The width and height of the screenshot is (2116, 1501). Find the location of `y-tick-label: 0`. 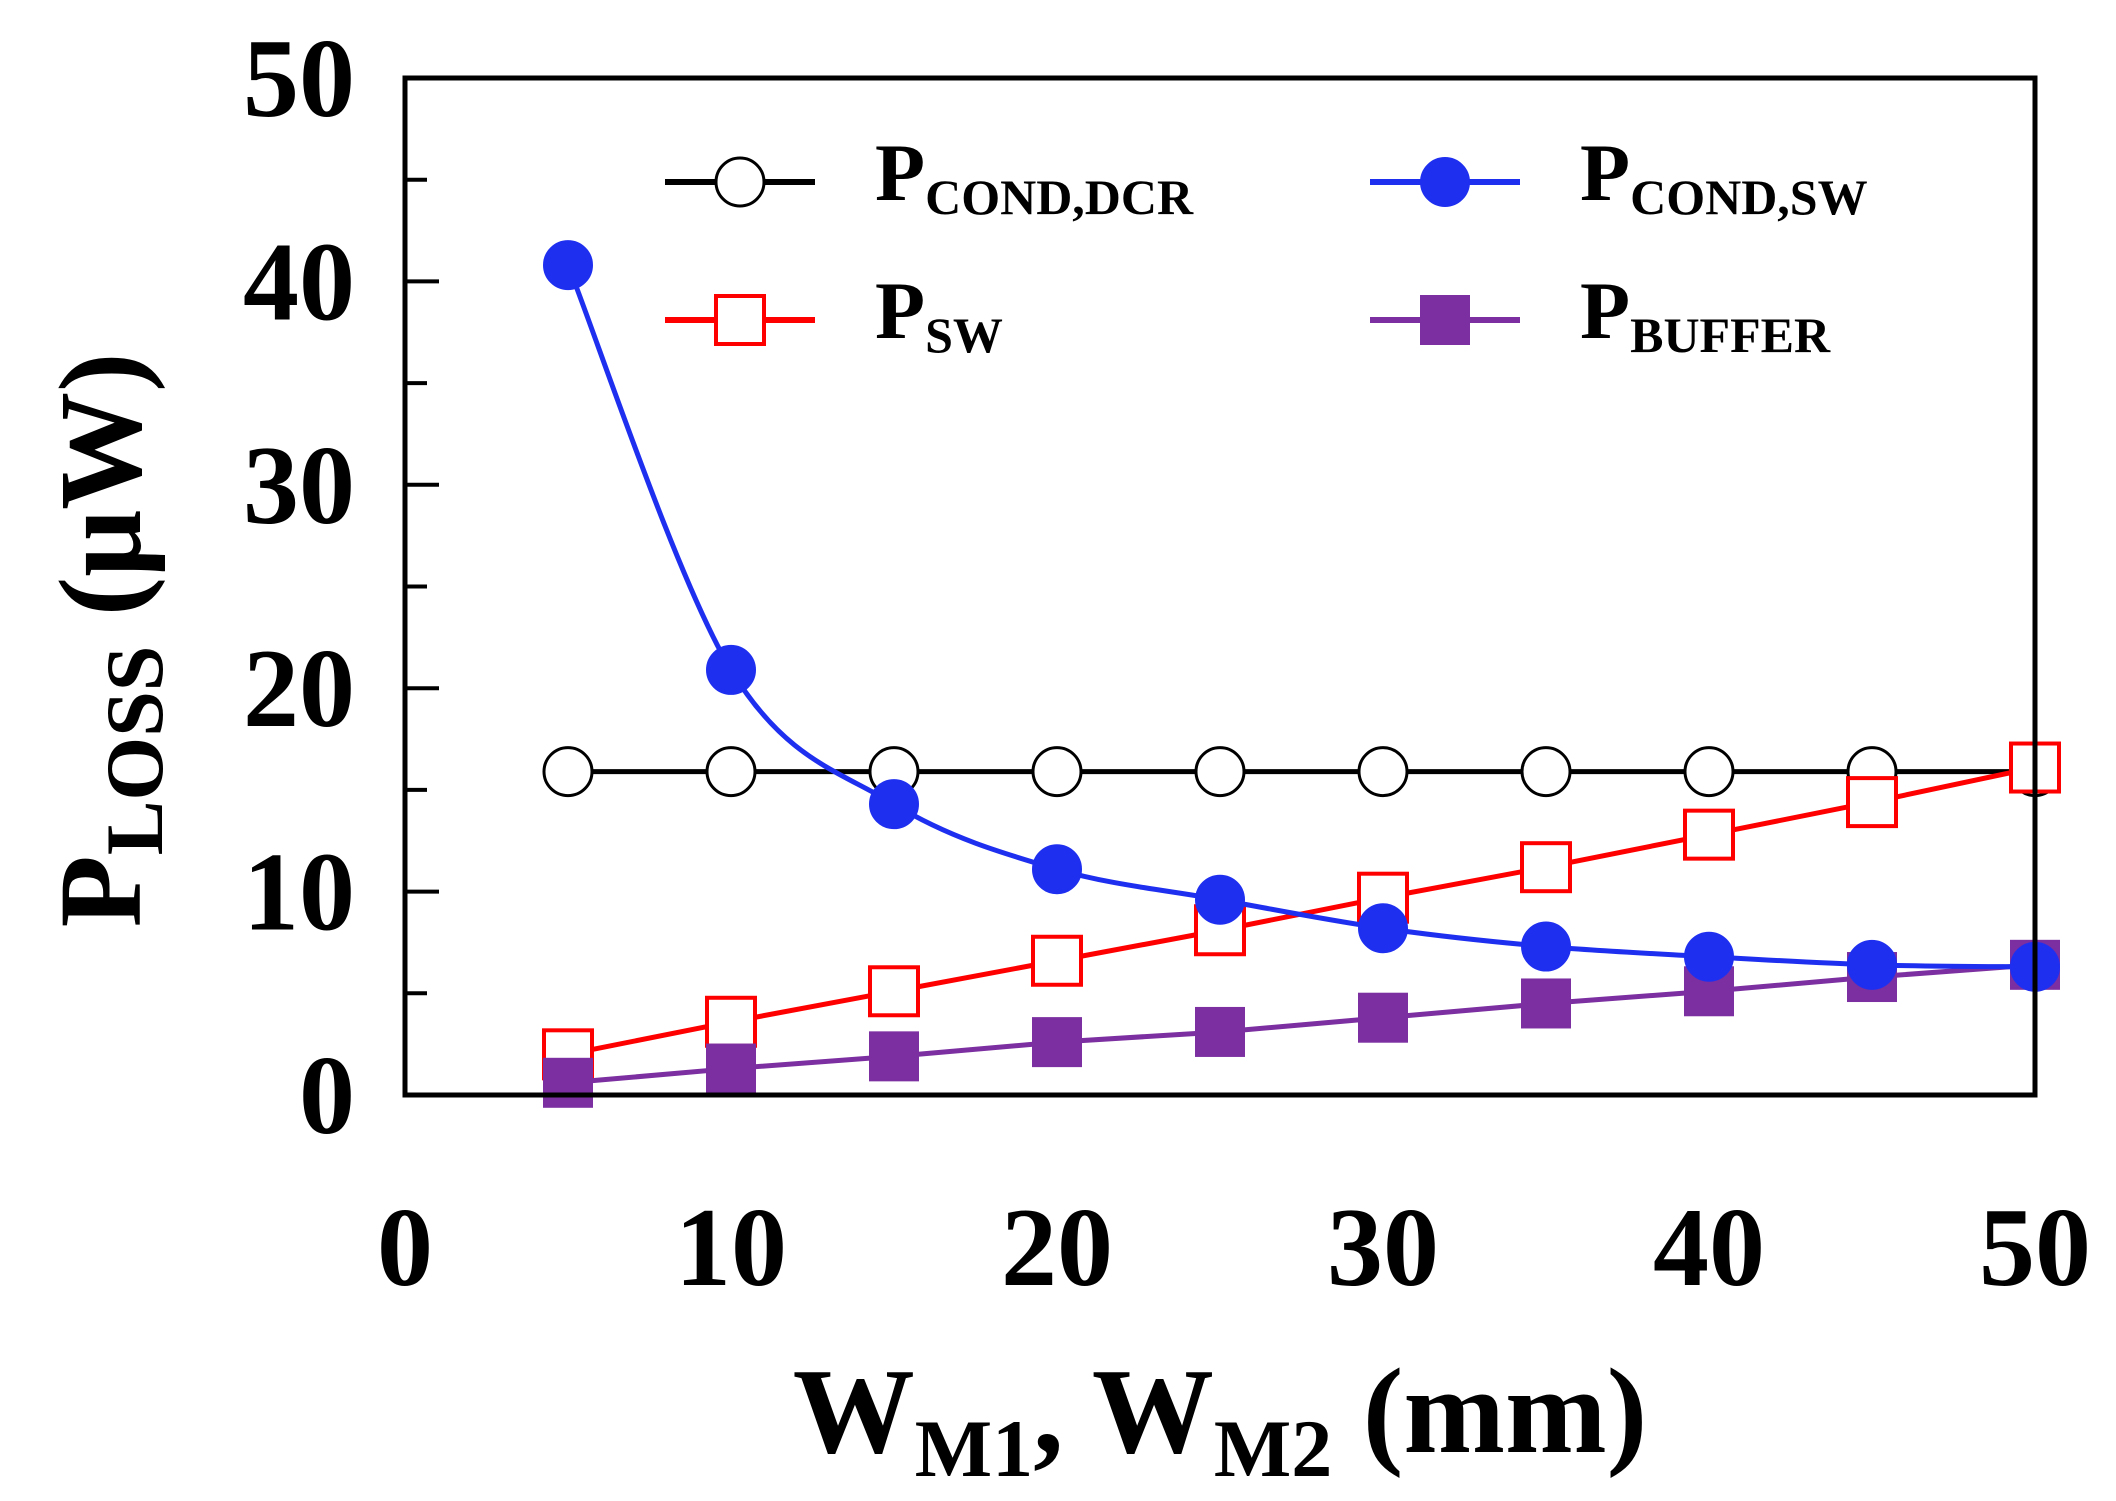

y-tick-label: 0 is located at coordinates (327, 1096).